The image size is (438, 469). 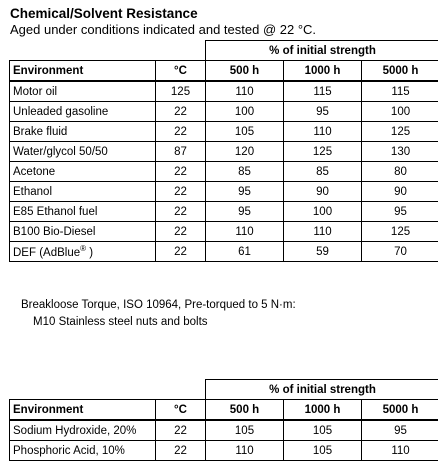 I want to click on cell-5000h: 130, so click(x=399, y=151).